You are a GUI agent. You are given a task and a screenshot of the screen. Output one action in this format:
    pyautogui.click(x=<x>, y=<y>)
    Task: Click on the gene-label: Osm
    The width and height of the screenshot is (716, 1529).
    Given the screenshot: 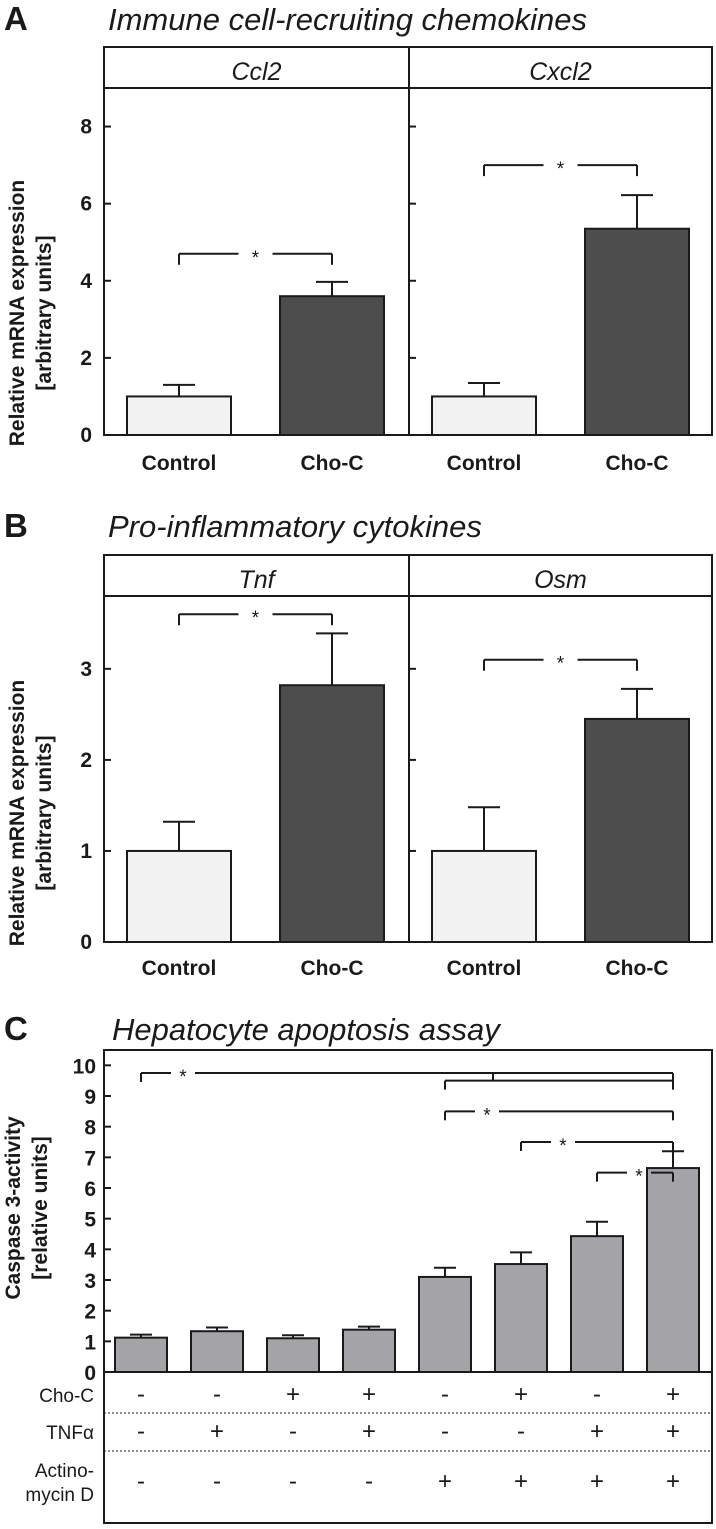 What is the action you would take?
    pyautogui.click(x=560, y=580)
    